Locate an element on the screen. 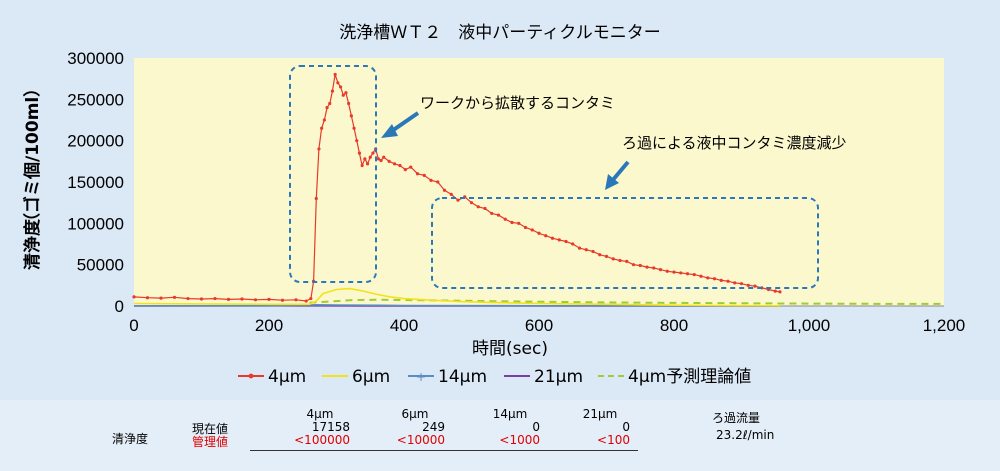  table-row-label: 清浄度 is located at coordinates (130, 439).